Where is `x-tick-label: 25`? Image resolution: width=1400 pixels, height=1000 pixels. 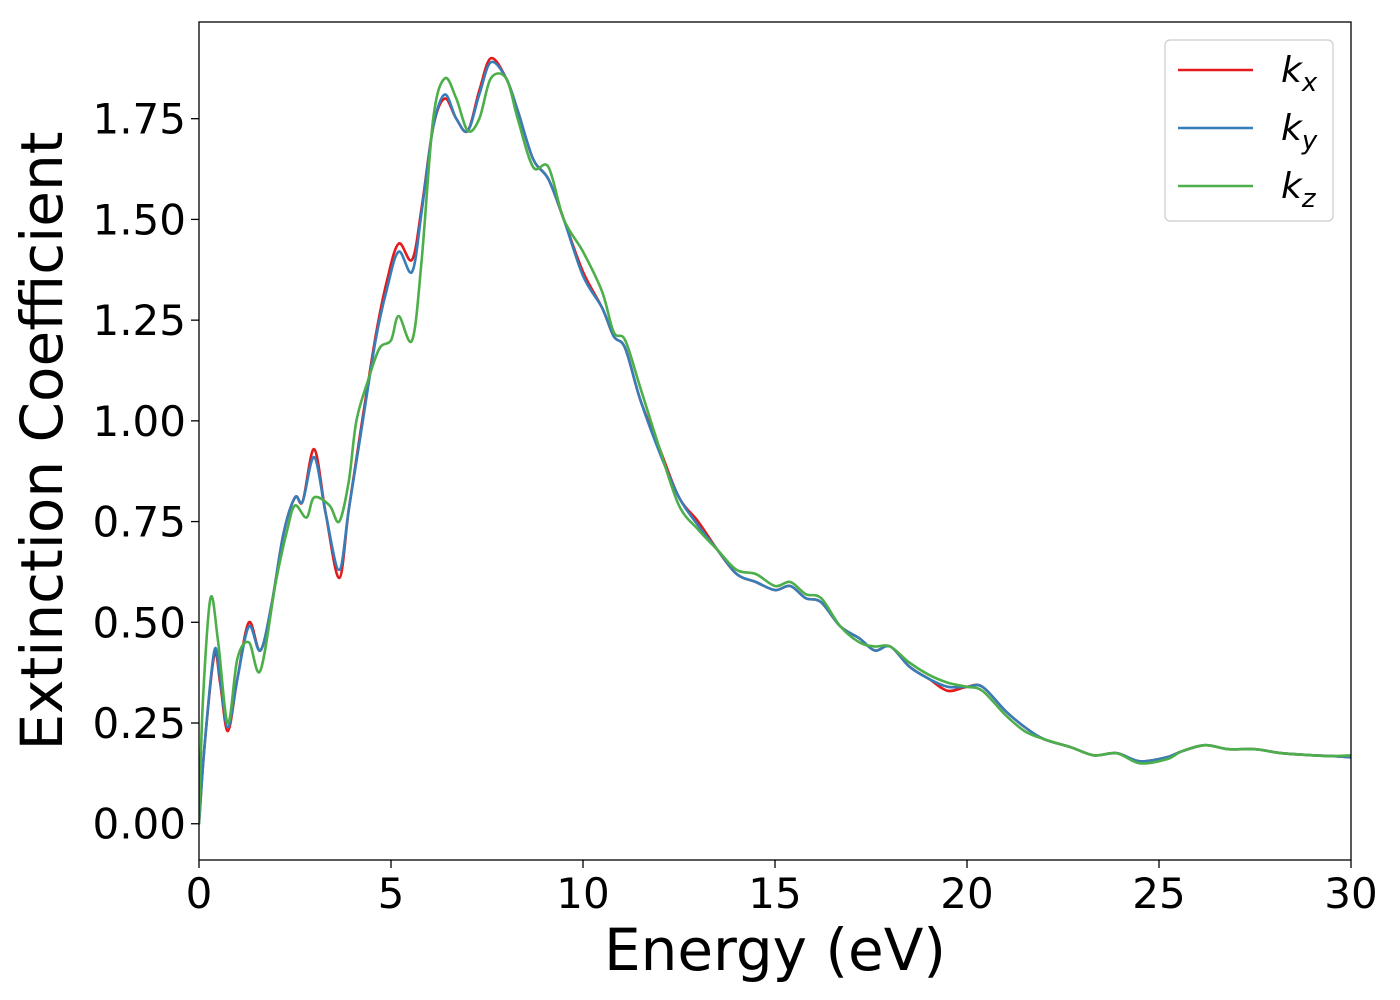 x-tick-label: 25 is located at coordinates (1158, 893).